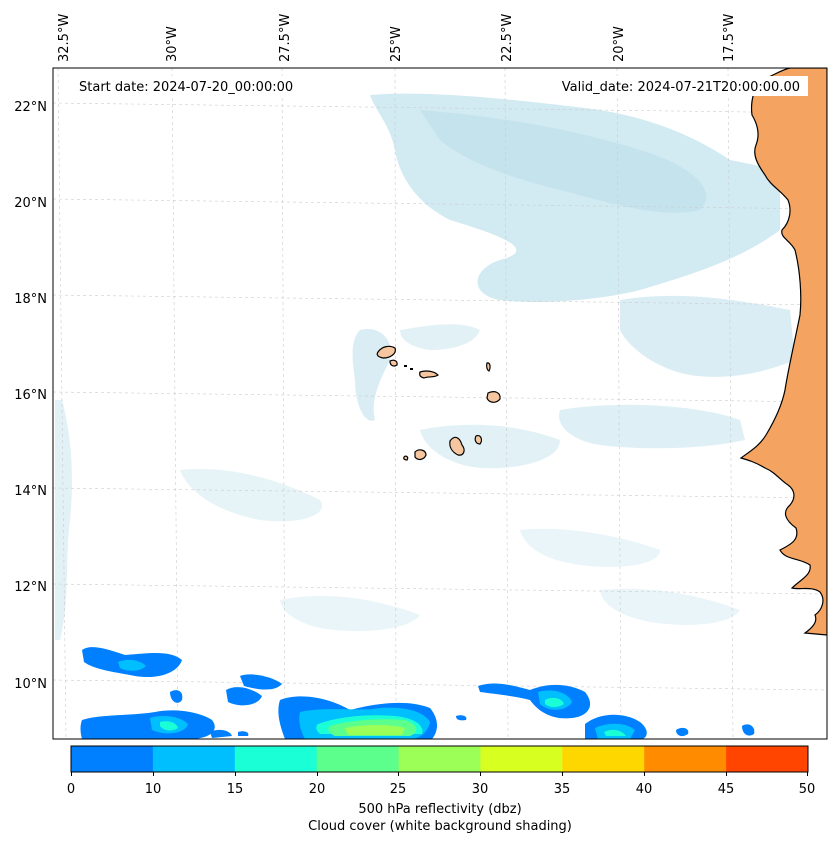 This screenshot has width=837, height=843. I want to click on cb-tick-45: 45, so click(726, 789).